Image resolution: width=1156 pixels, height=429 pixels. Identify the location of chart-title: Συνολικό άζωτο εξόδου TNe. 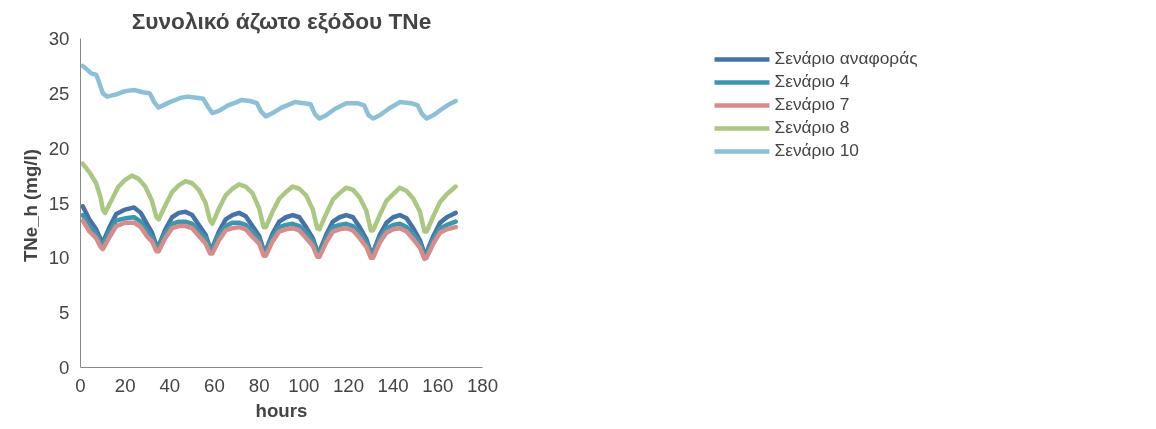
(281, 20).